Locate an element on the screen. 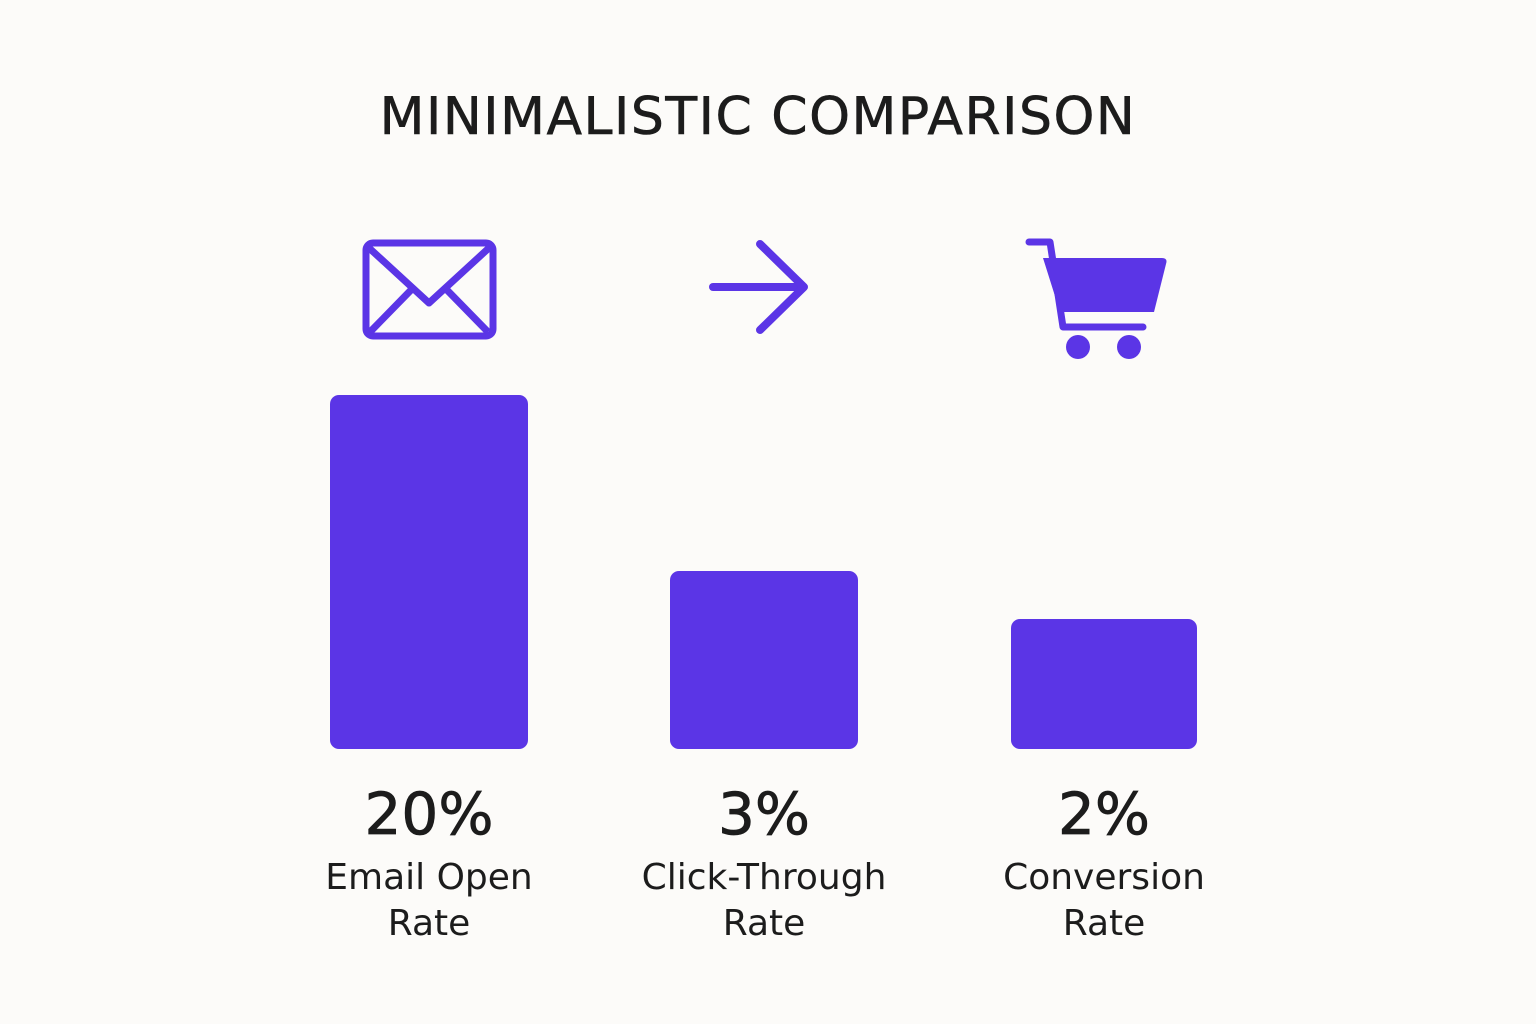 This screenshot has height=1024, width=1536. envelope-icon is located at coordinates (429, 289).